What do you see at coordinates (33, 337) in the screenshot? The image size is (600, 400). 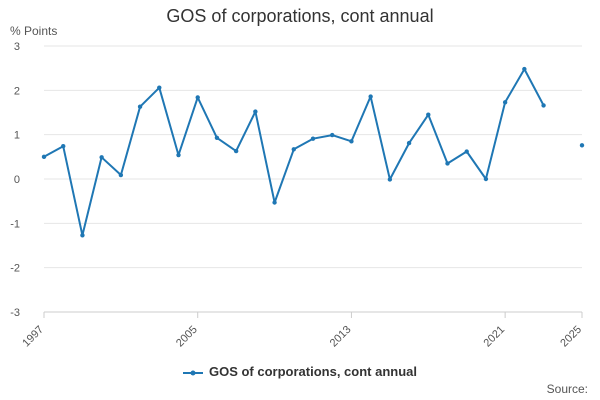 I see `x-tick-label: 1997` at bounding box center [33, 337].